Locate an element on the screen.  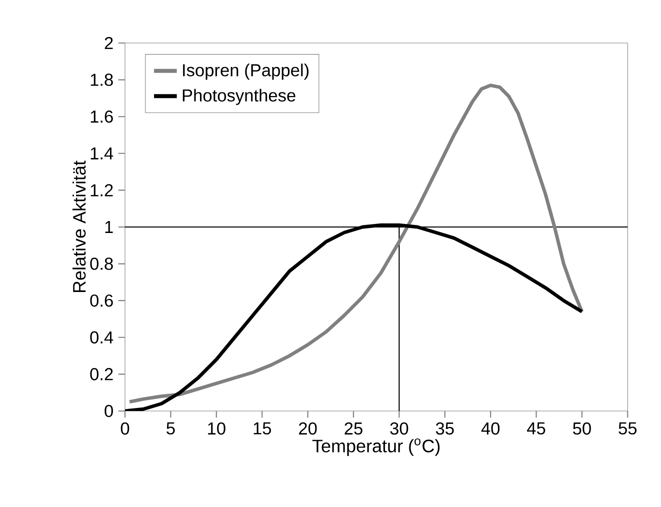
x-tick-label: 20 is located at coordinates (308, 428).